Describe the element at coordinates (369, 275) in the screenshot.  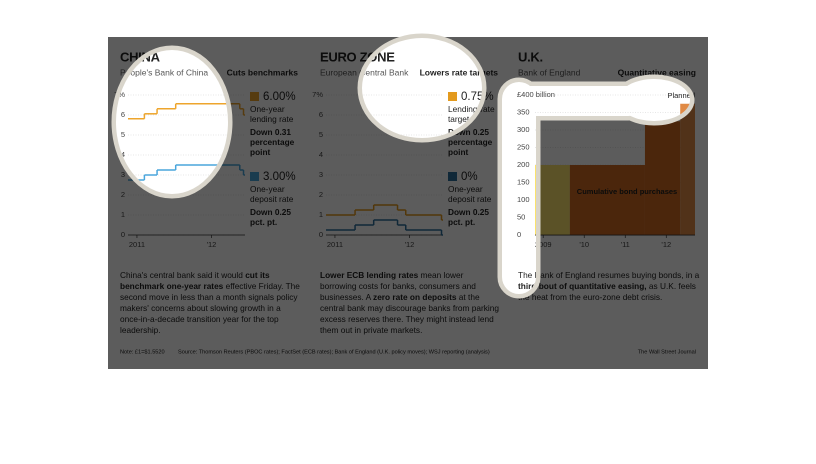
I see `body-text-bold: Lower ECB lending rates` at that location.